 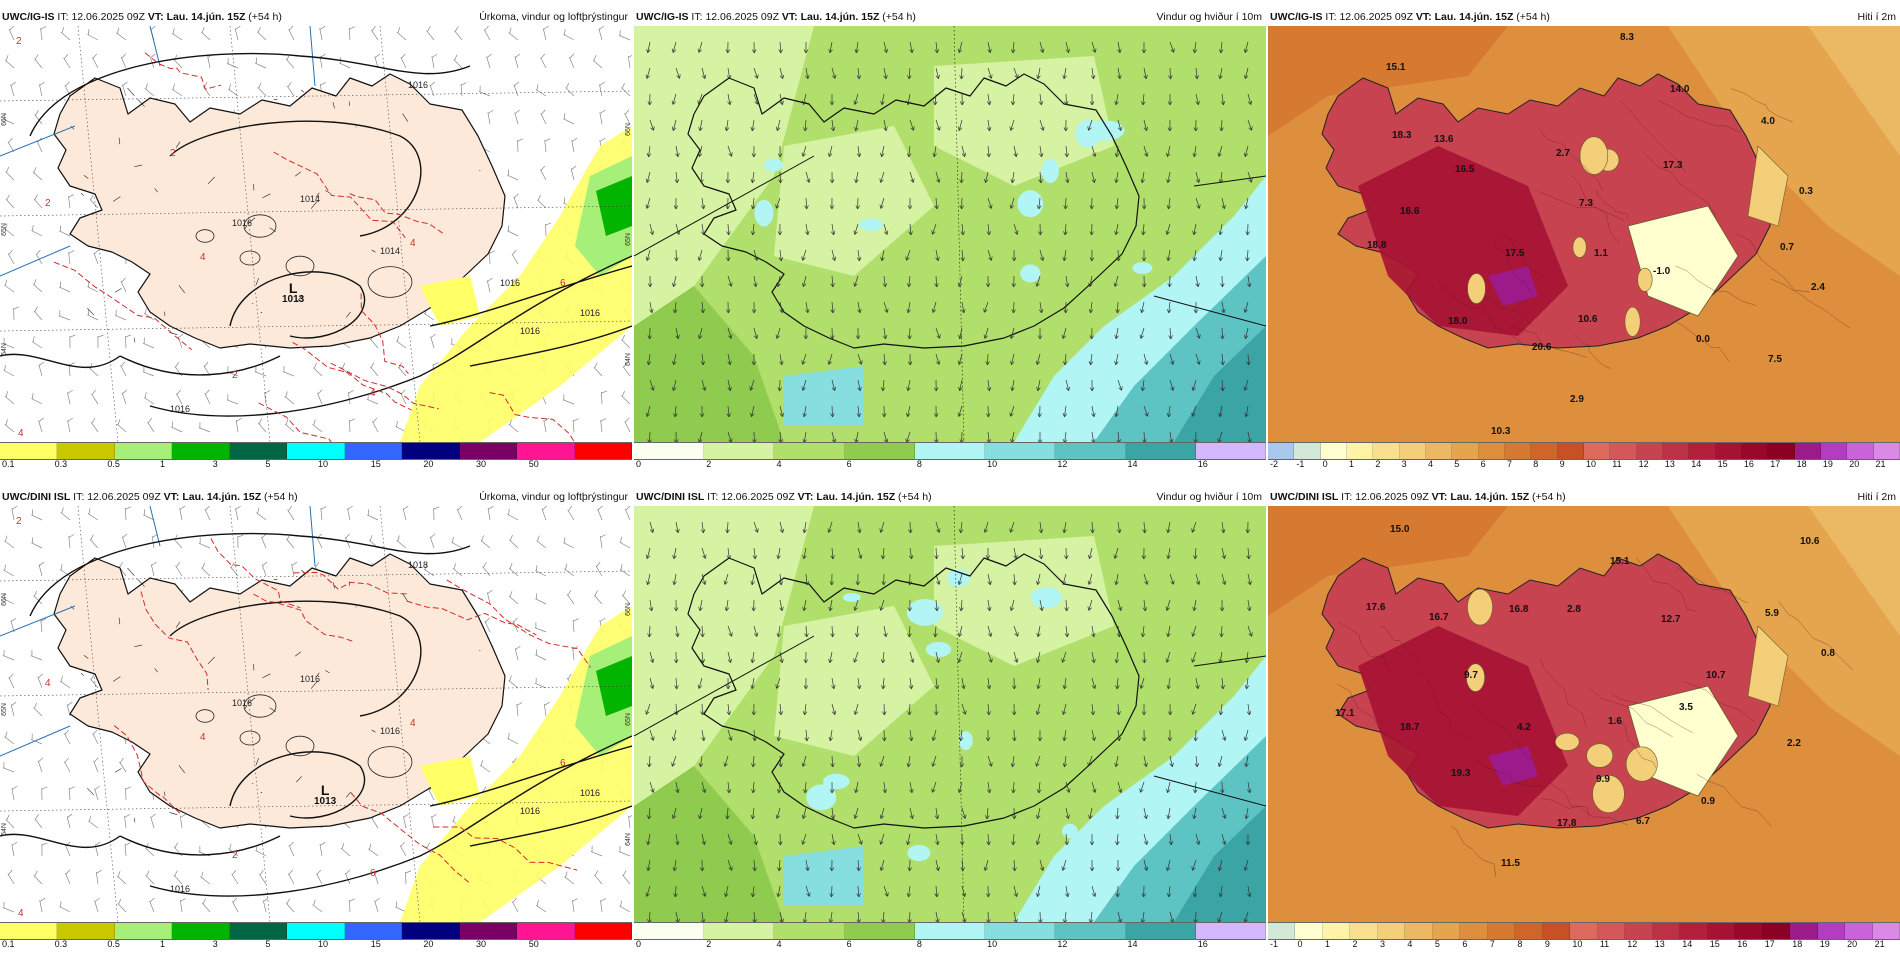 I want to click on colorbar, so click(x=316, y=451).